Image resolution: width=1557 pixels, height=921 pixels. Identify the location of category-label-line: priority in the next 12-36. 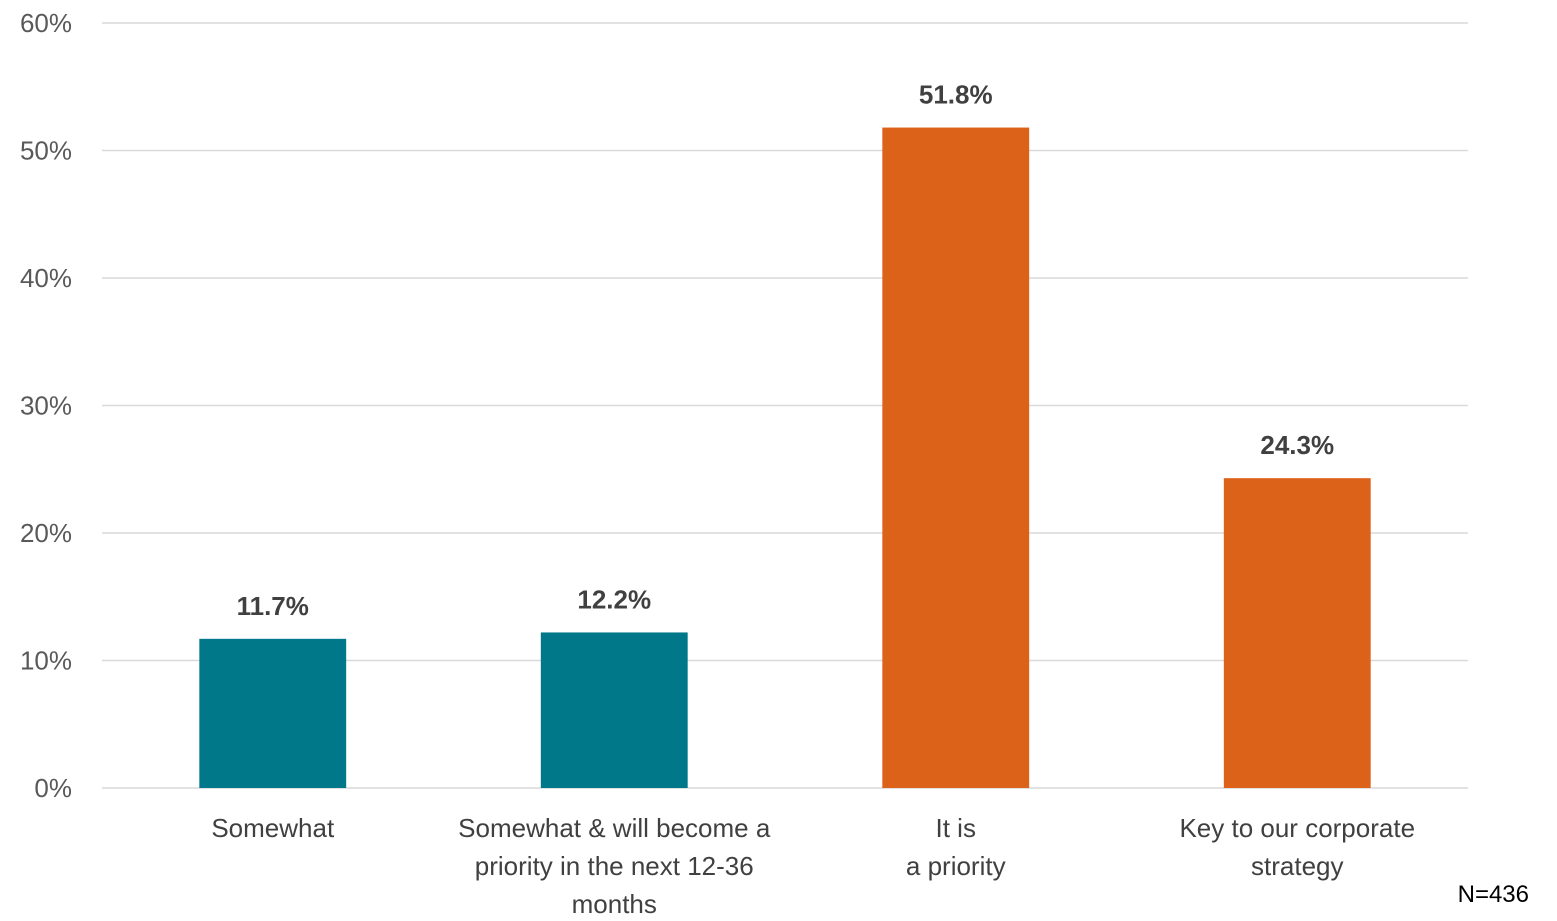
(614, 866).